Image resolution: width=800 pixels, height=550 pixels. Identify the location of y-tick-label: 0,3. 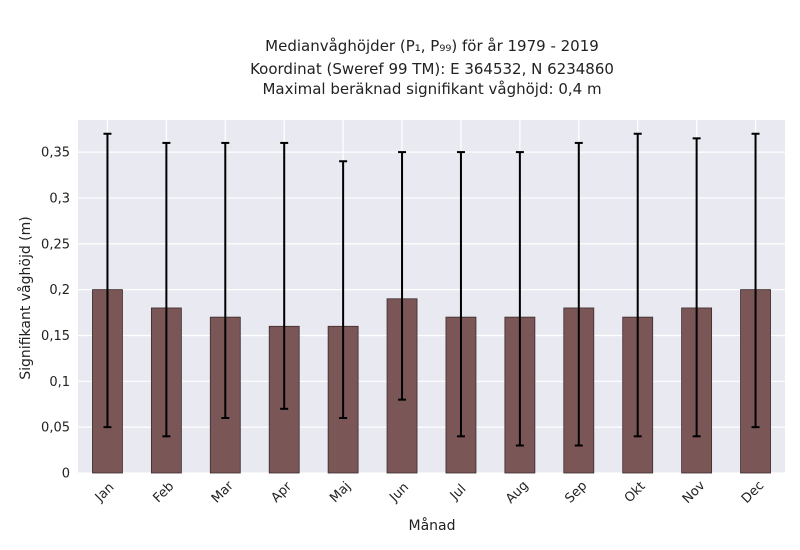
(59, 198).